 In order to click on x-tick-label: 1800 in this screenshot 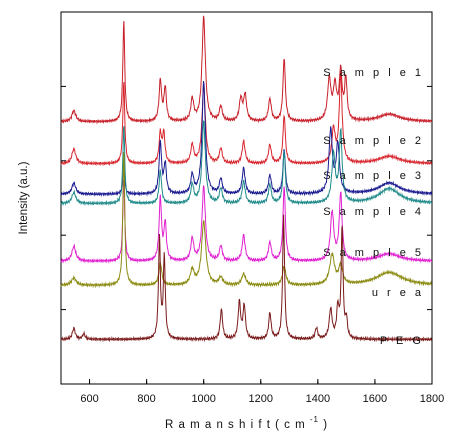, I will do `click(432, 399)`.